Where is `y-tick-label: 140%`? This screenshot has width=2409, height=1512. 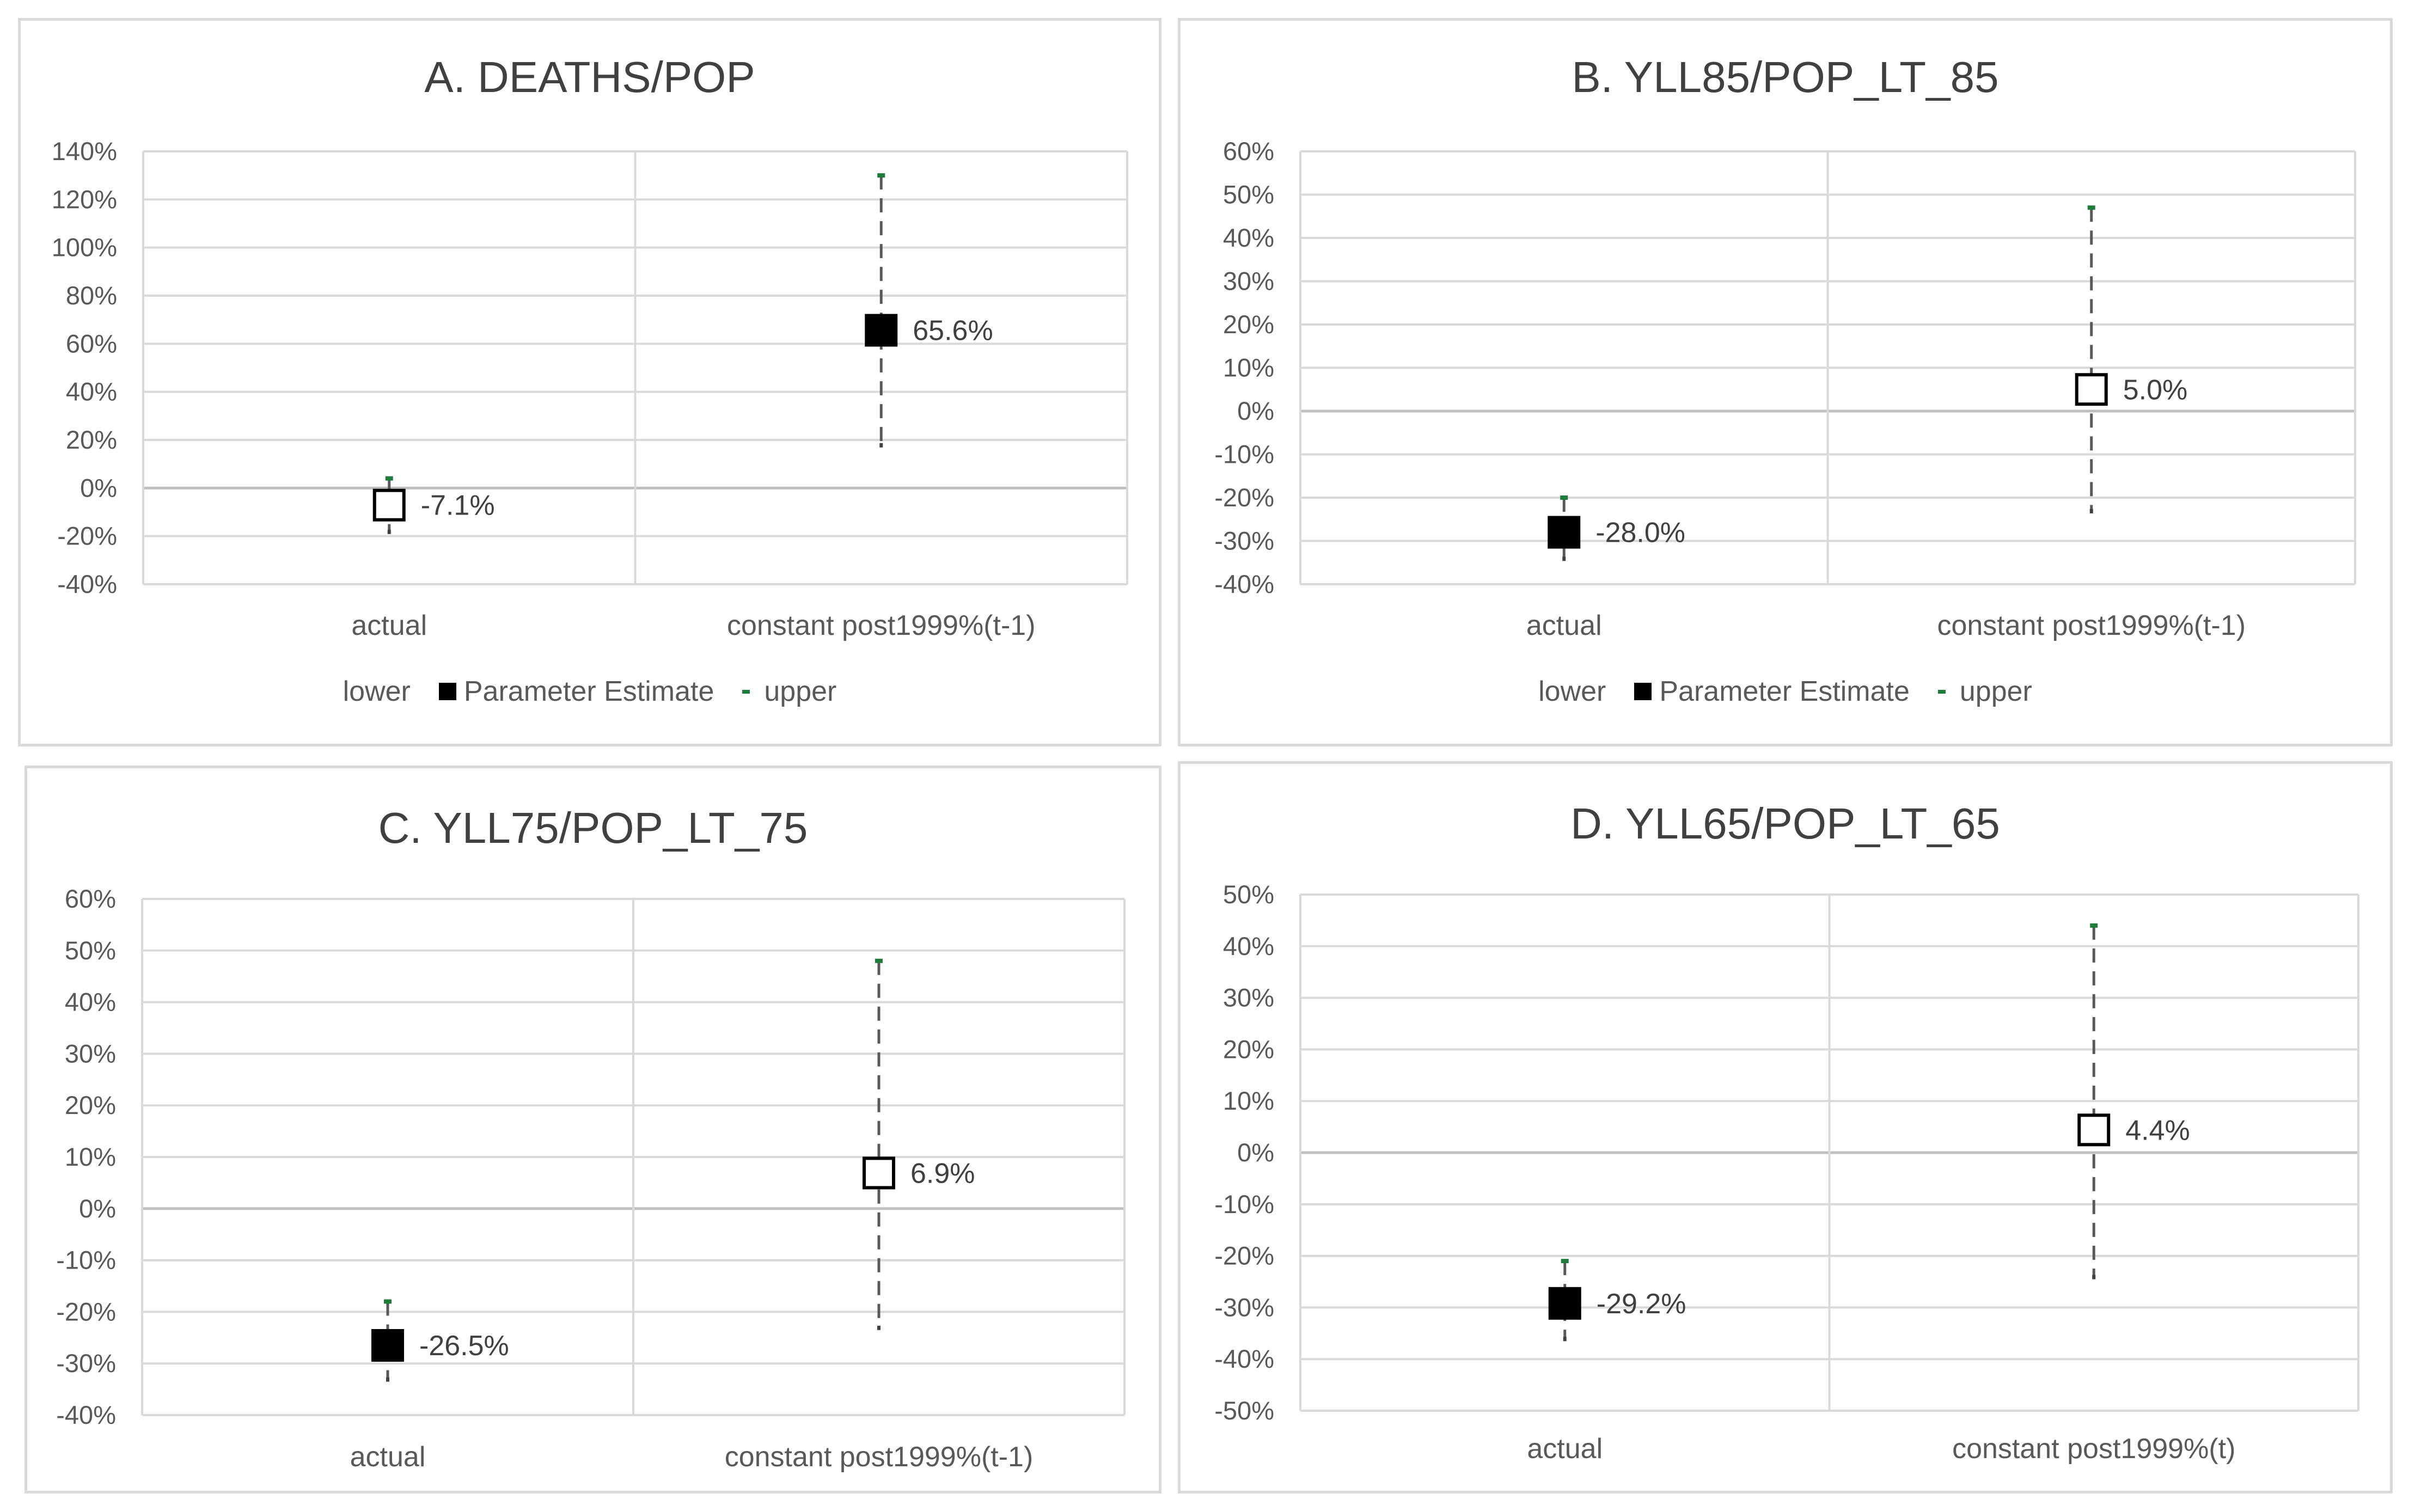
y-tick-label: 140% is located at coordinates (84, 151).